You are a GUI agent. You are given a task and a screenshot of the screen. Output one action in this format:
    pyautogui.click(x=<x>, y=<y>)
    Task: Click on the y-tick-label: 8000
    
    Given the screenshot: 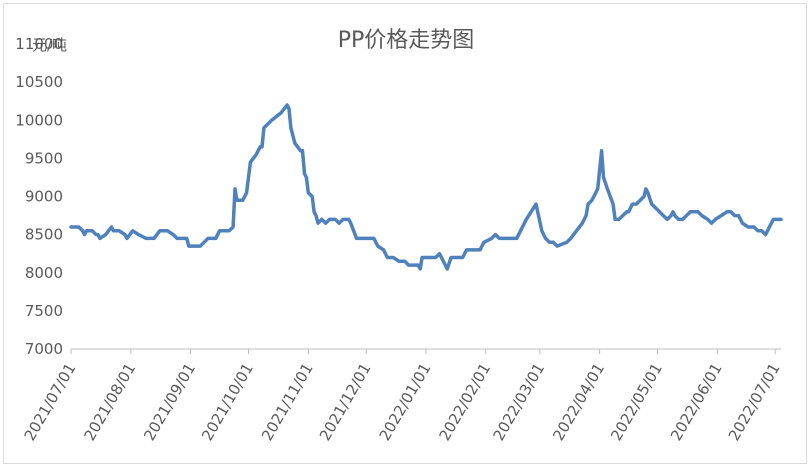 What is the action you would take?
    pyautogui.click(x=44, y=273)
    